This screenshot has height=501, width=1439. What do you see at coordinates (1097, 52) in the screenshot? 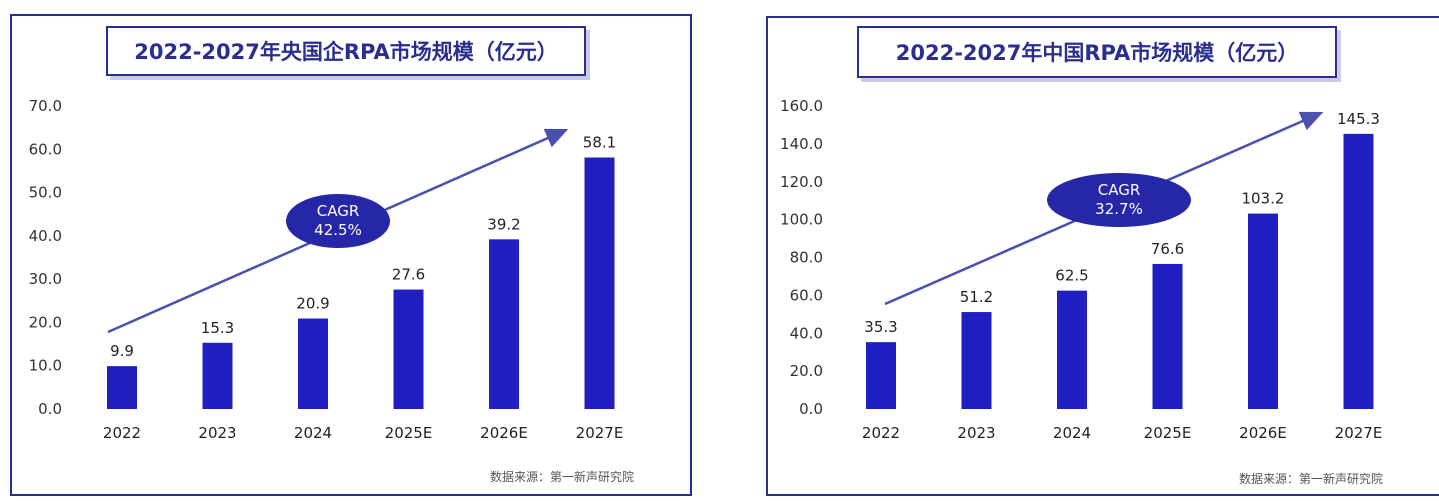
I see `chart-title: 2022-2027年中国RPA市场规模（亿元）` at bounding box center [1097, 52].